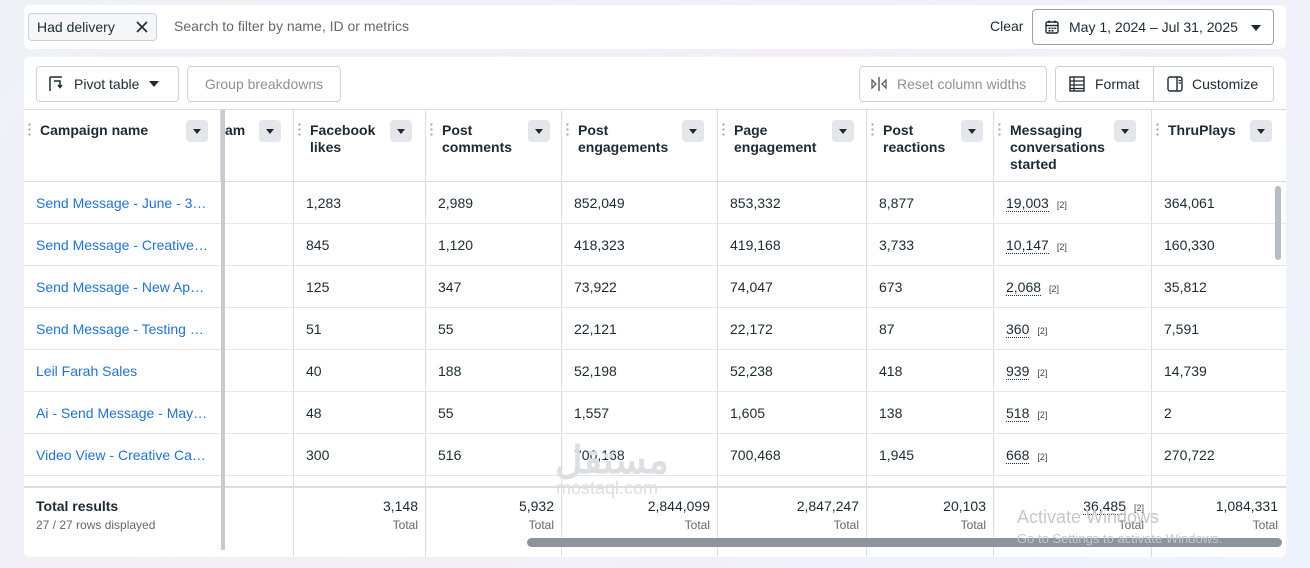 Image resolution: width=1310 pixels, height=568 pixels. I want to click on messaging-conversations-value: 2,068 [2], so click(1032, 287).